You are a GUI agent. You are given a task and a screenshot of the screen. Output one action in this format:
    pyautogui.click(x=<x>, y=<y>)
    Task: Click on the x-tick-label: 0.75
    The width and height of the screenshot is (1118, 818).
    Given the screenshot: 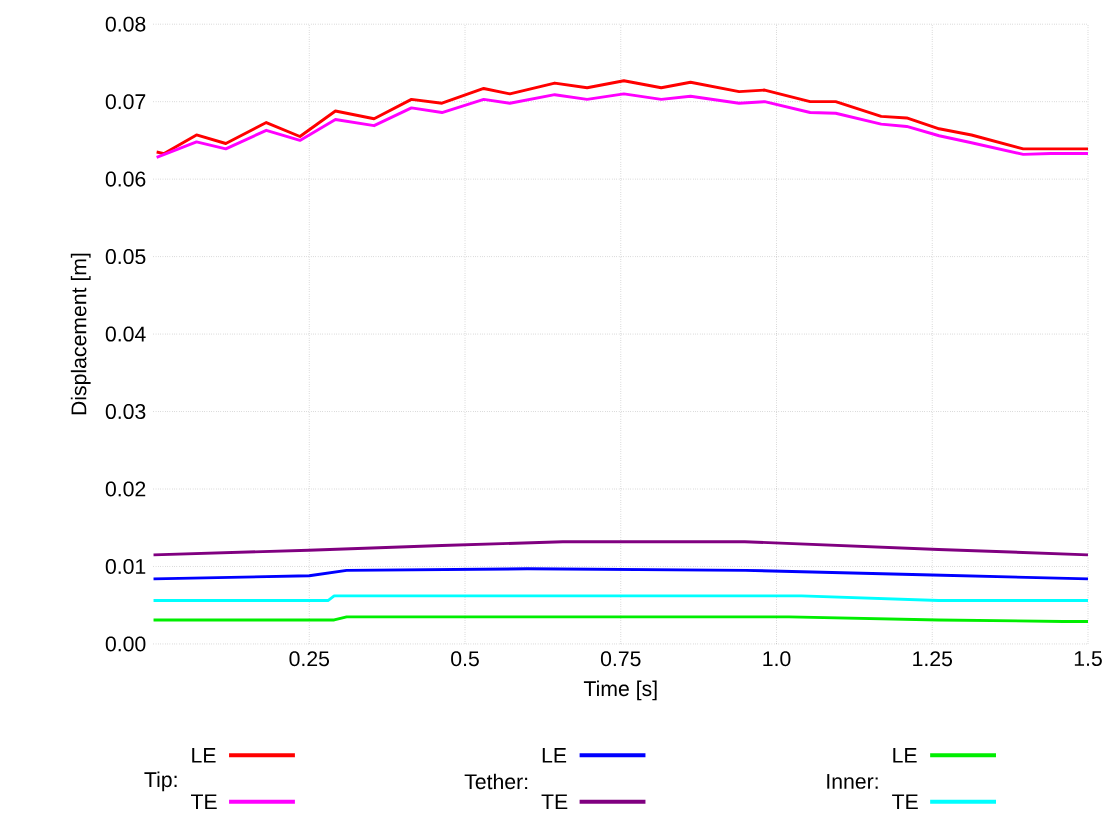 What is the action you would take?
    pyautogui.click(x=620, y=659)
    